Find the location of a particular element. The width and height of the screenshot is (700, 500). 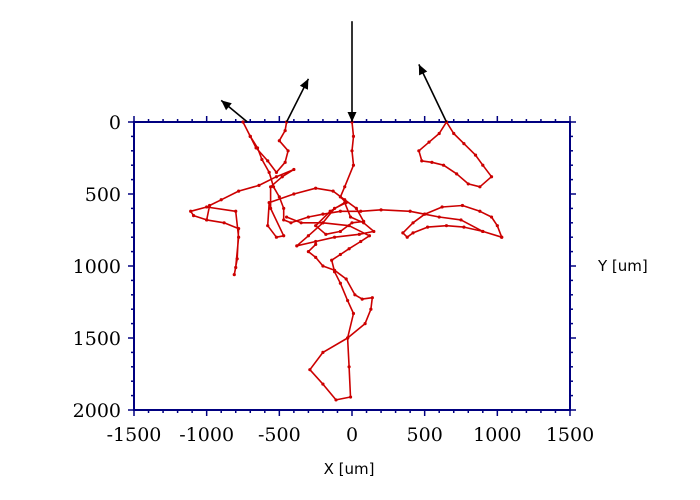

y-tick-labels: 0 500 1000 1500 2000 is located at coordinates (97, 267).